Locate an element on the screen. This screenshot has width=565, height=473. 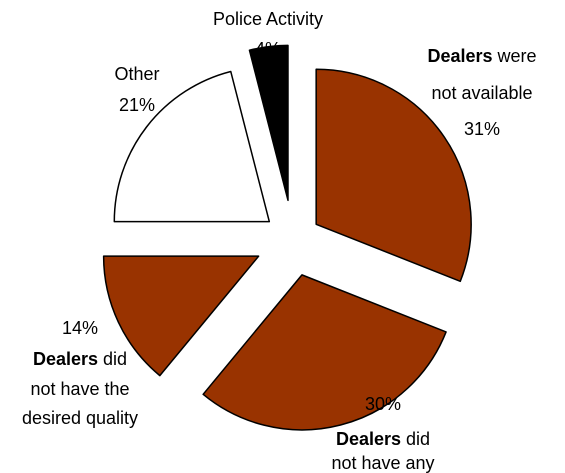
slice-police-activity is located at coordinates (268, 123).